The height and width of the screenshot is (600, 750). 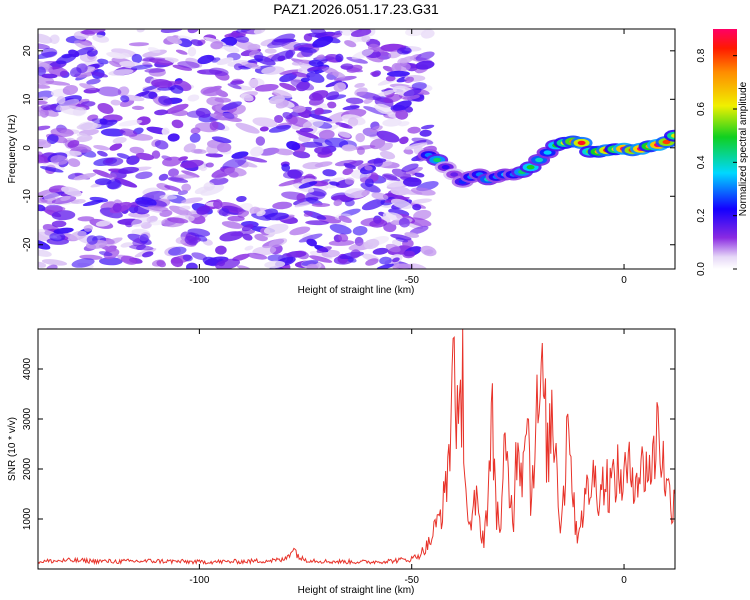 I want to click on x-tick-label: -100, so click(x=199, y=280).